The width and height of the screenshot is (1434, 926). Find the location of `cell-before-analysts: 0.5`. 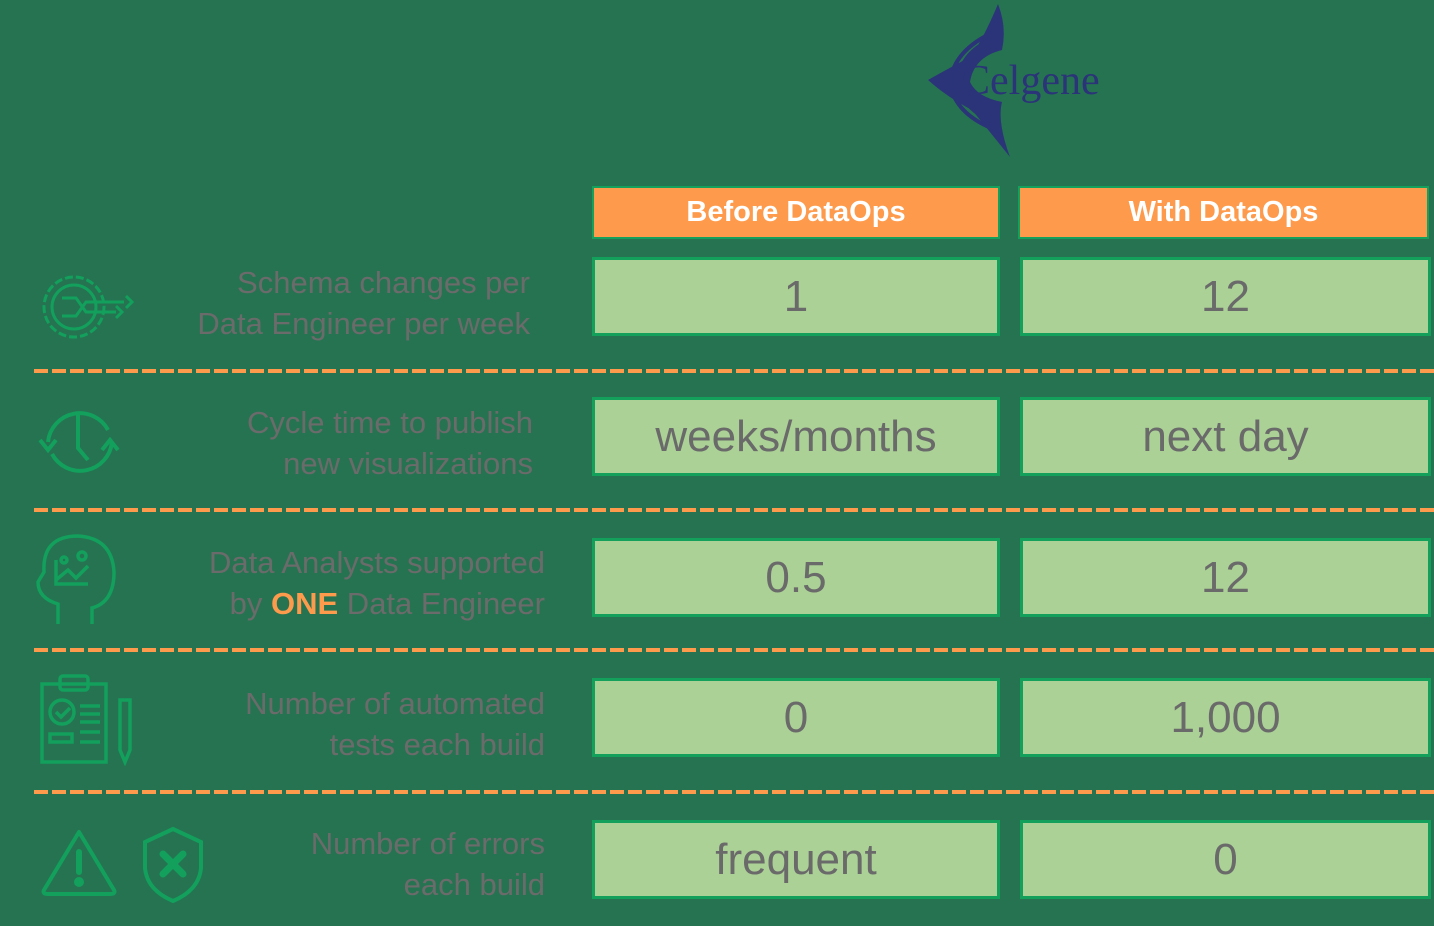

cell-before-analysts: 0.5 is located at coordinates (796, 577).